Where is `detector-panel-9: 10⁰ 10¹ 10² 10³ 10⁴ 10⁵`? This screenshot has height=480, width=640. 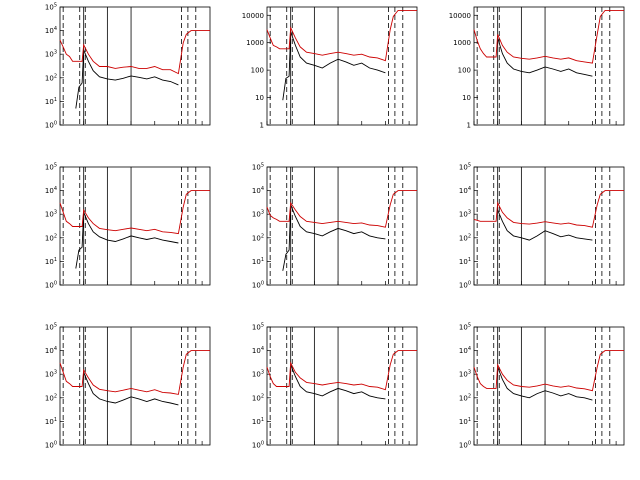 detector-panel-9: 10⁰ 10¹ 10² 10³ 10⁴ 10⁵ is located at coordinates (542, 386).